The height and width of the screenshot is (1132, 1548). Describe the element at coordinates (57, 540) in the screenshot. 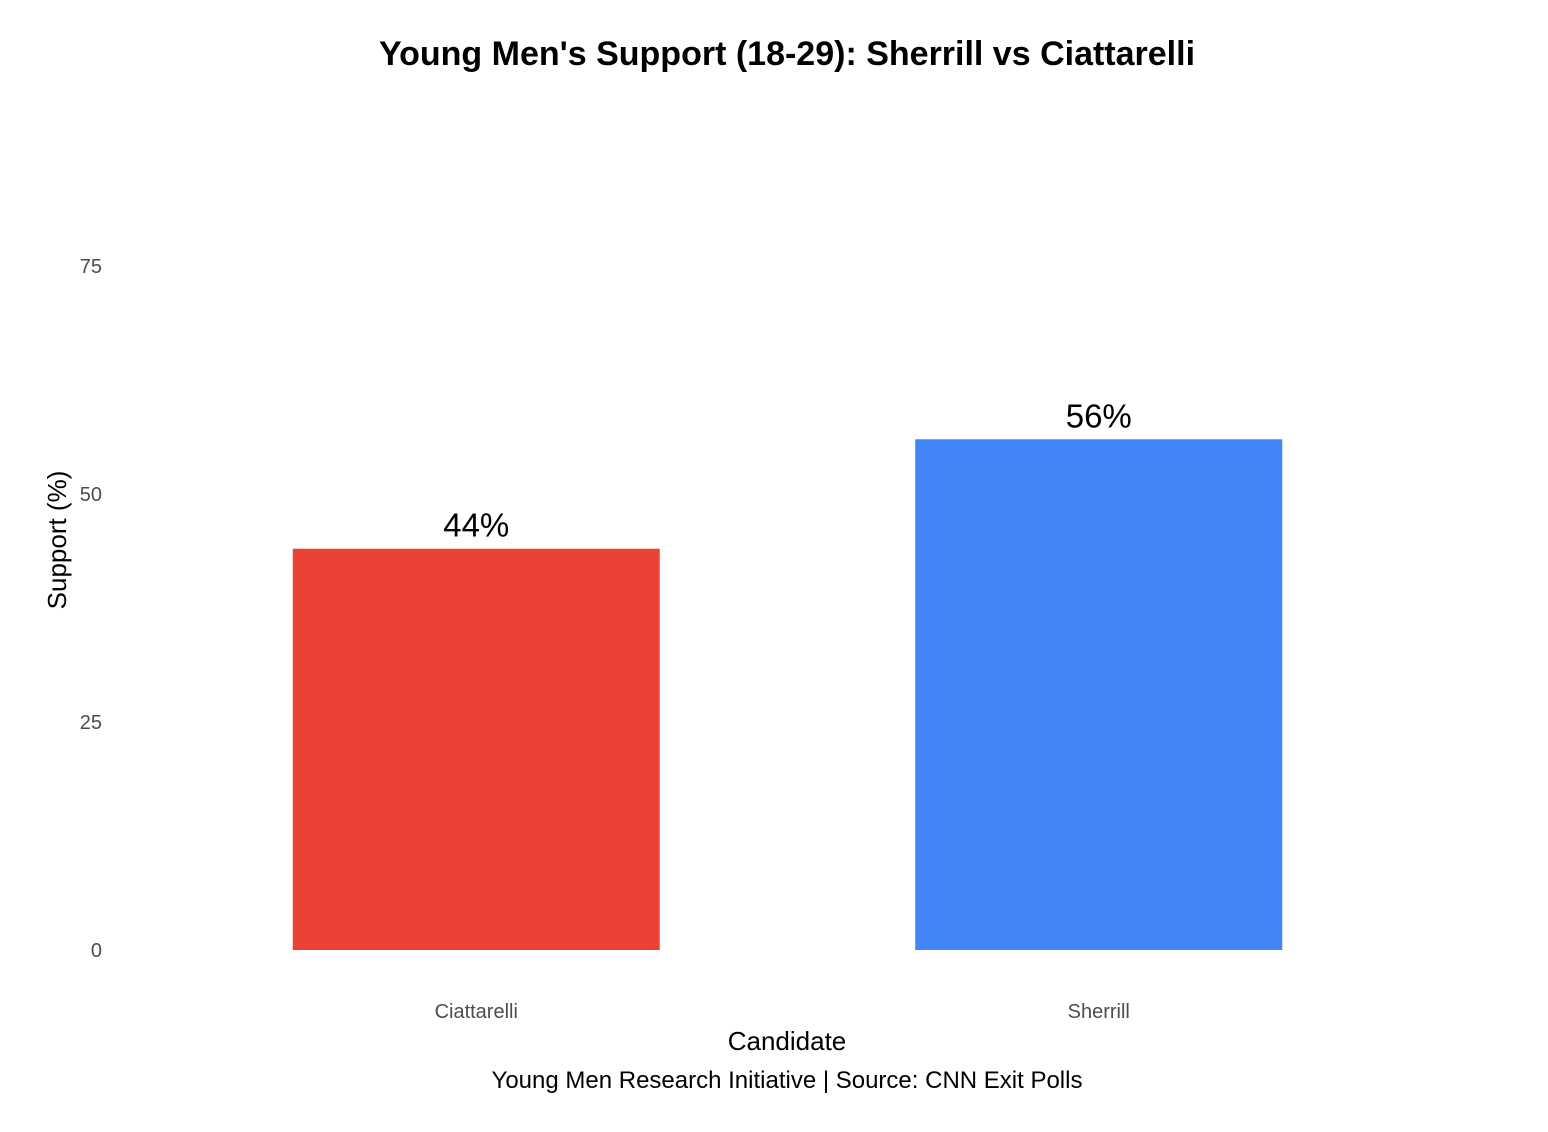

I see `y-axis-title: Support (%)` at that location.